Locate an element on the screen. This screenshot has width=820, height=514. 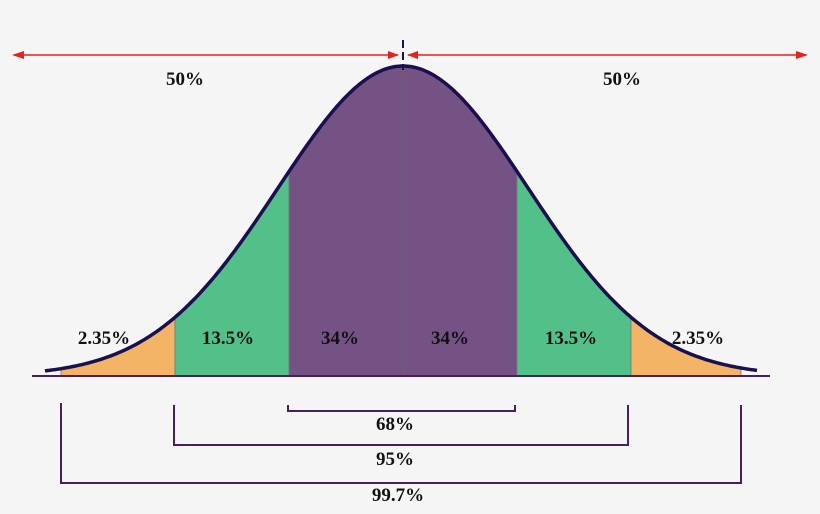
bracket-3sd is located at coordinates (401, 443).